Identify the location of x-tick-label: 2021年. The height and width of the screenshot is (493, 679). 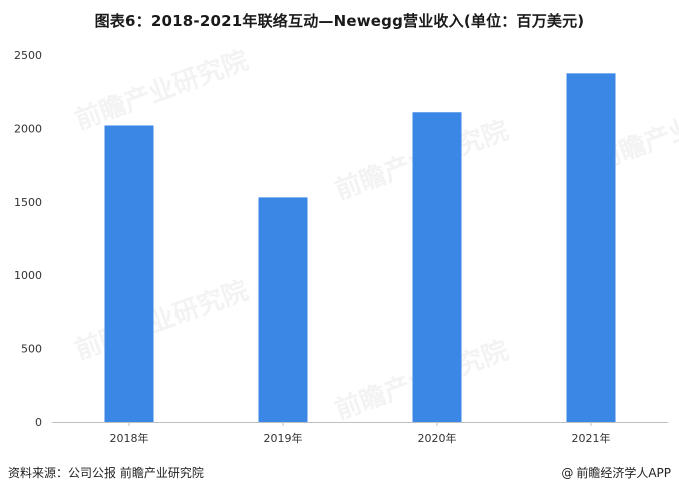
(591, 438).